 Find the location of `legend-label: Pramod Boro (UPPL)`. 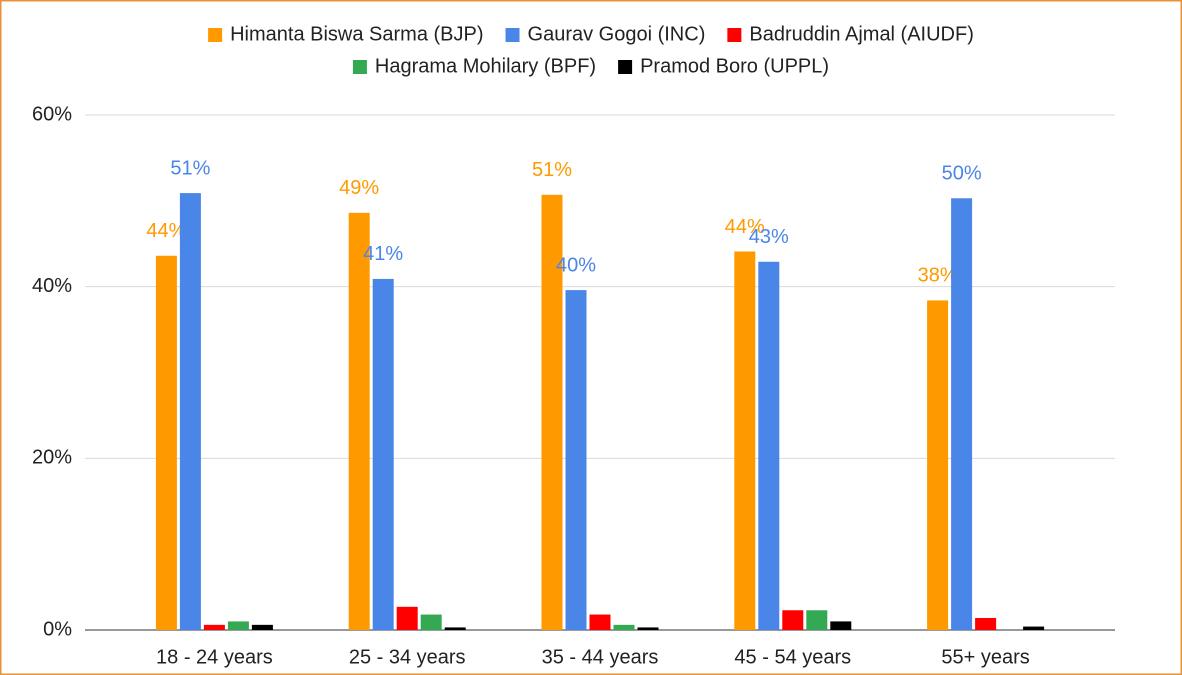

legend-label: Pramod Boro (UPPL) is located at coordinates (734, 66).